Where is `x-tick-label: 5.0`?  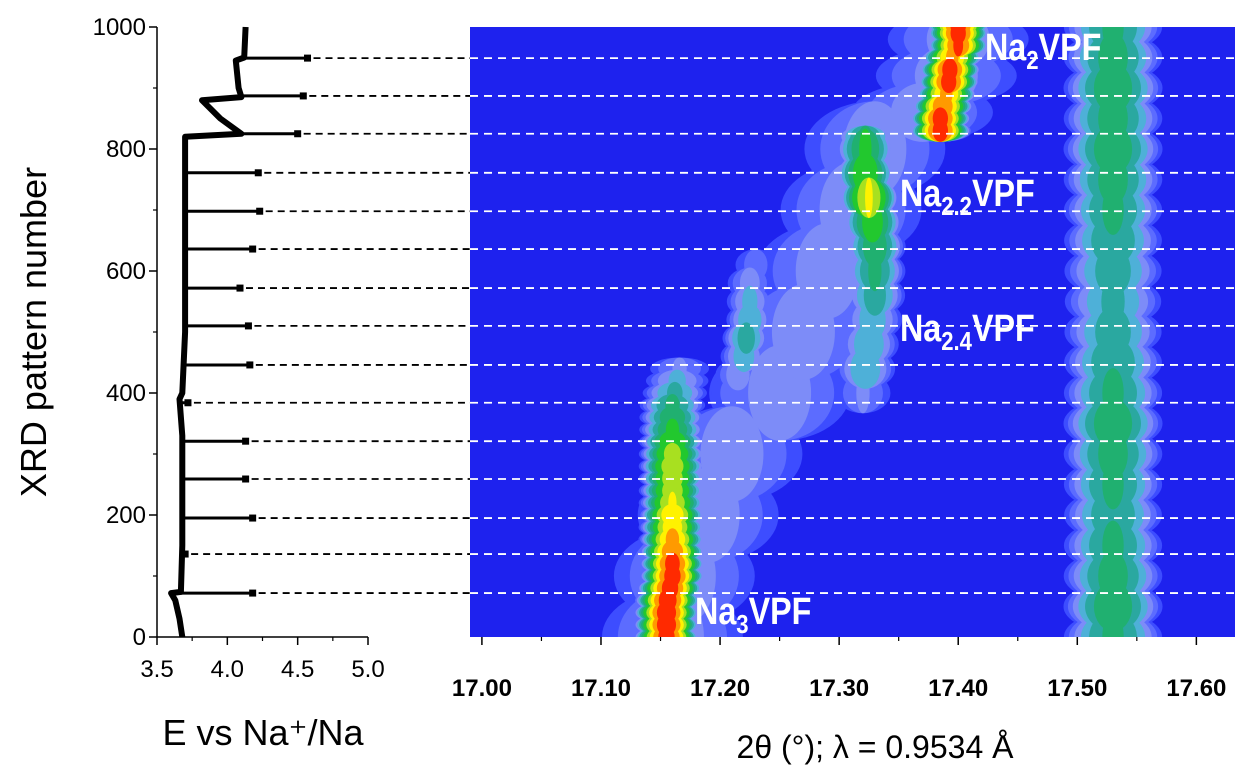 x-tick-label: 5.0 is located at coordinates (367, 669).